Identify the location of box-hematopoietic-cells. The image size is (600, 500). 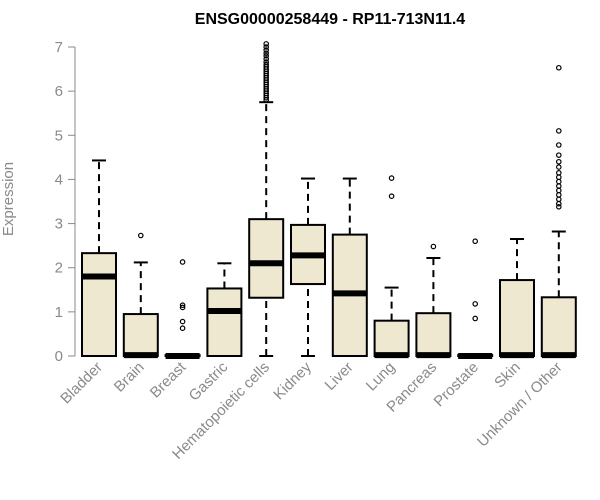
(266, 199).